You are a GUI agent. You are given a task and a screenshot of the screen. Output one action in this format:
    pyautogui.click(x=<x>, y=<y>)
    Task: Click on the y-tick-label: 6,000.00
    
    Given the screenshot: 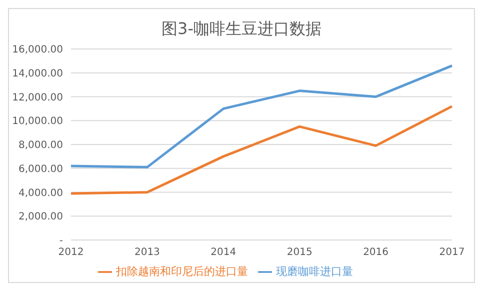 What is the action you would take?
    pyautogui.click(x=40, y=169)
    